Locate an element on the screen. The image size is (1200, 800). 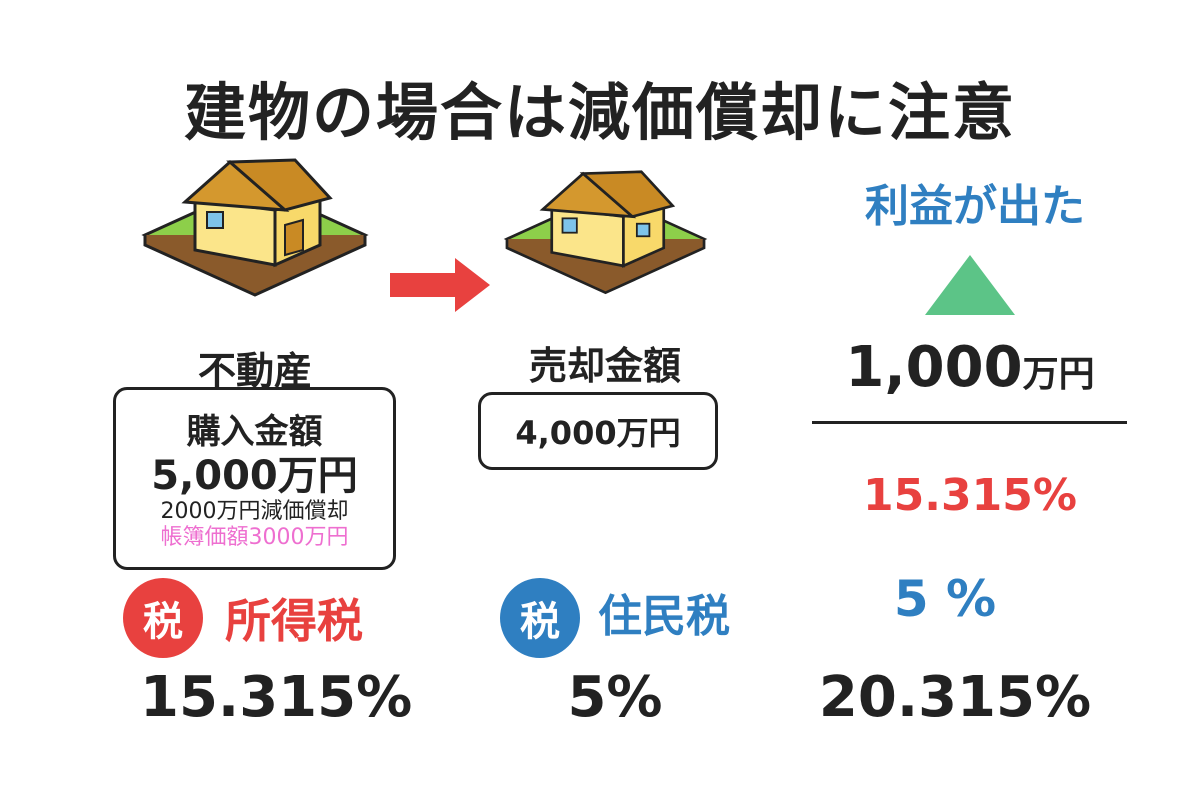
sale-label: 売却金額 is located at coordinates (604, 366).